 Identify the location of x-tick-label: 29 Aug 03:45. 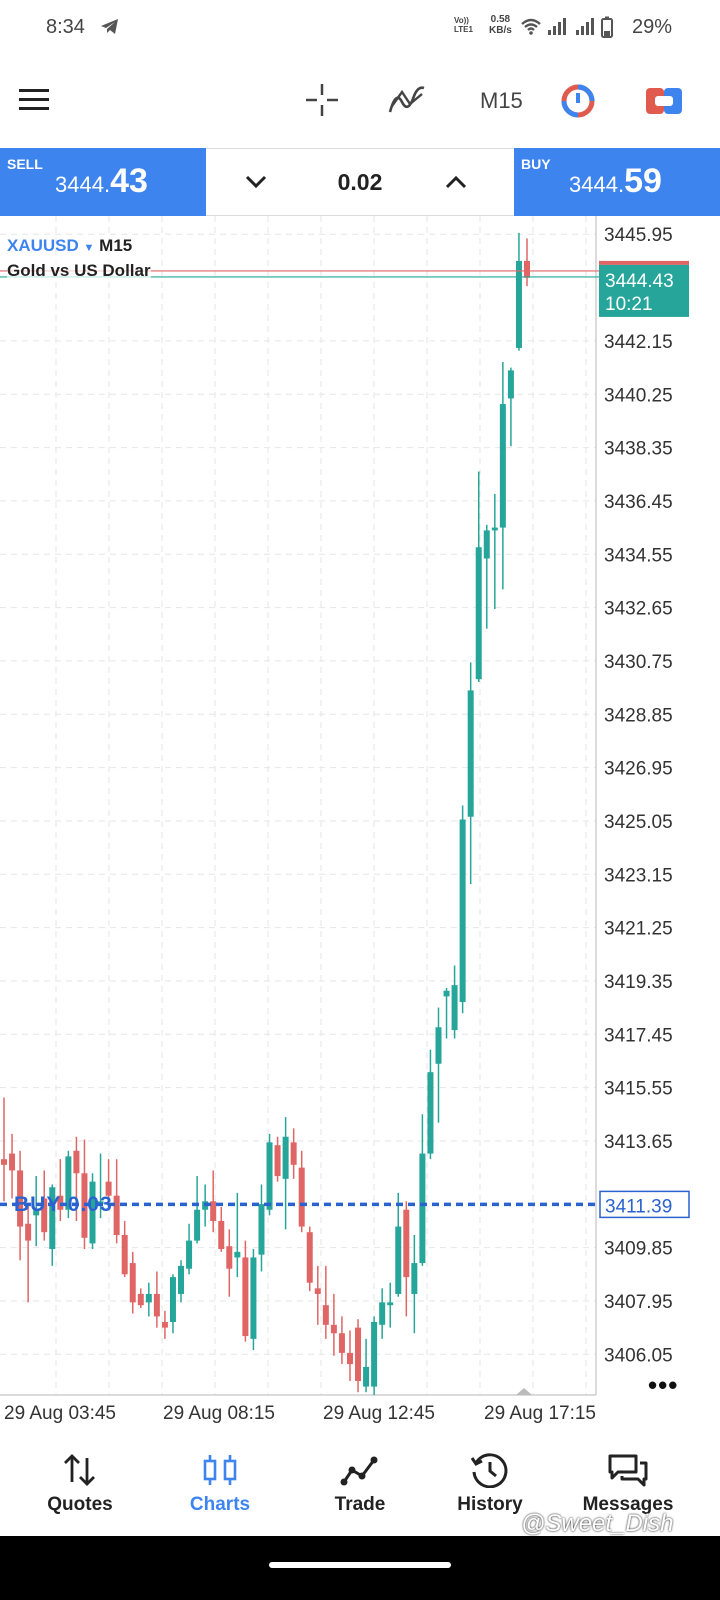
(60, 1413).